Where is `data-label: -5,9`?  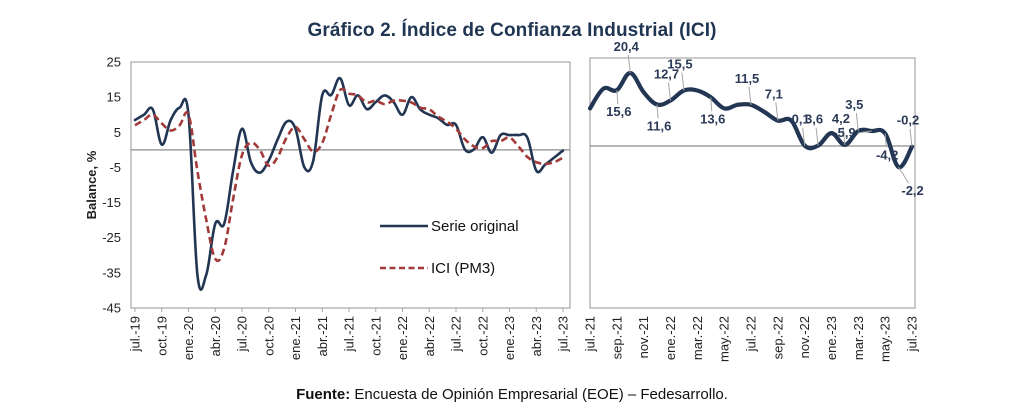
data-label: -5,9 is located at coordinates (844, 132).